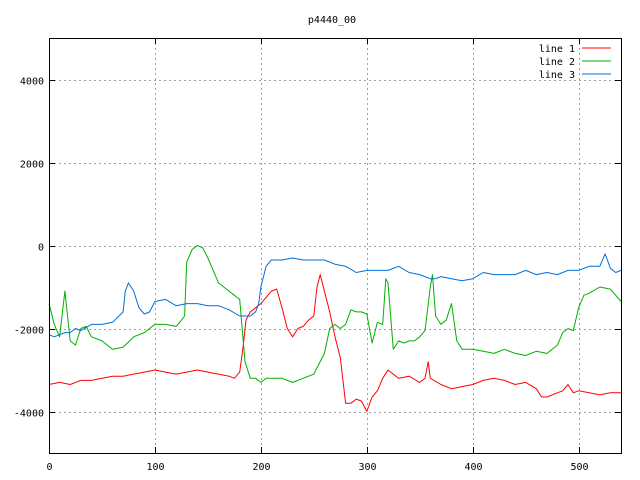 The image size is (640, 480). Describe the element at coordinates (557, 75) in the screenshot. I see `legend-label: line 3` at that location.